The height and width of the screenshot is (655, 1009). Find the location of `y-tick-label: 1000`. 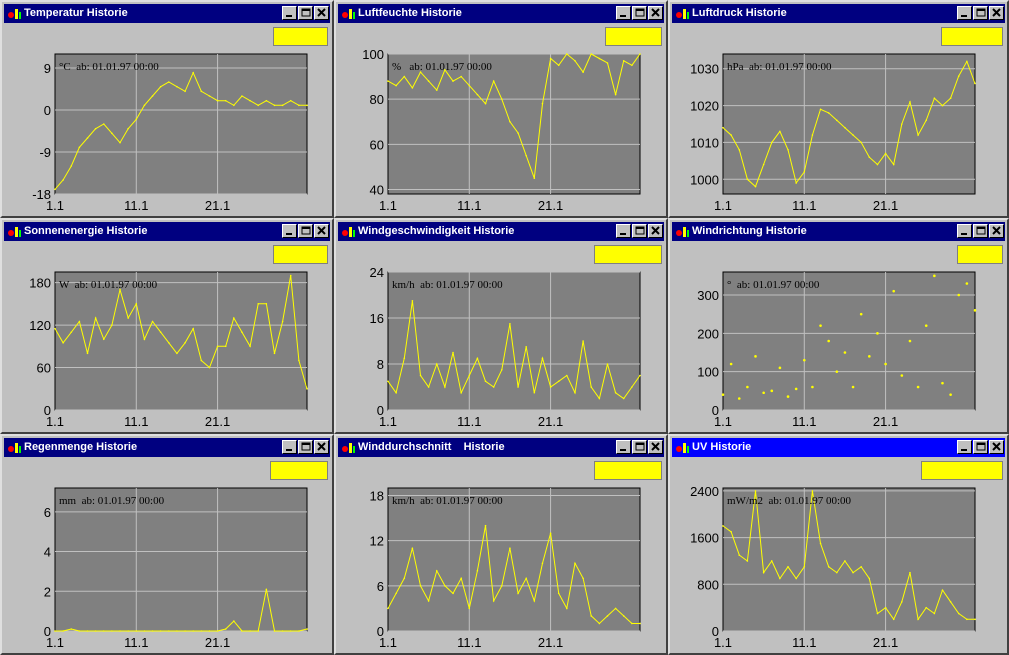

y-tick-label: 1000 is located at coordinates (704, 179).